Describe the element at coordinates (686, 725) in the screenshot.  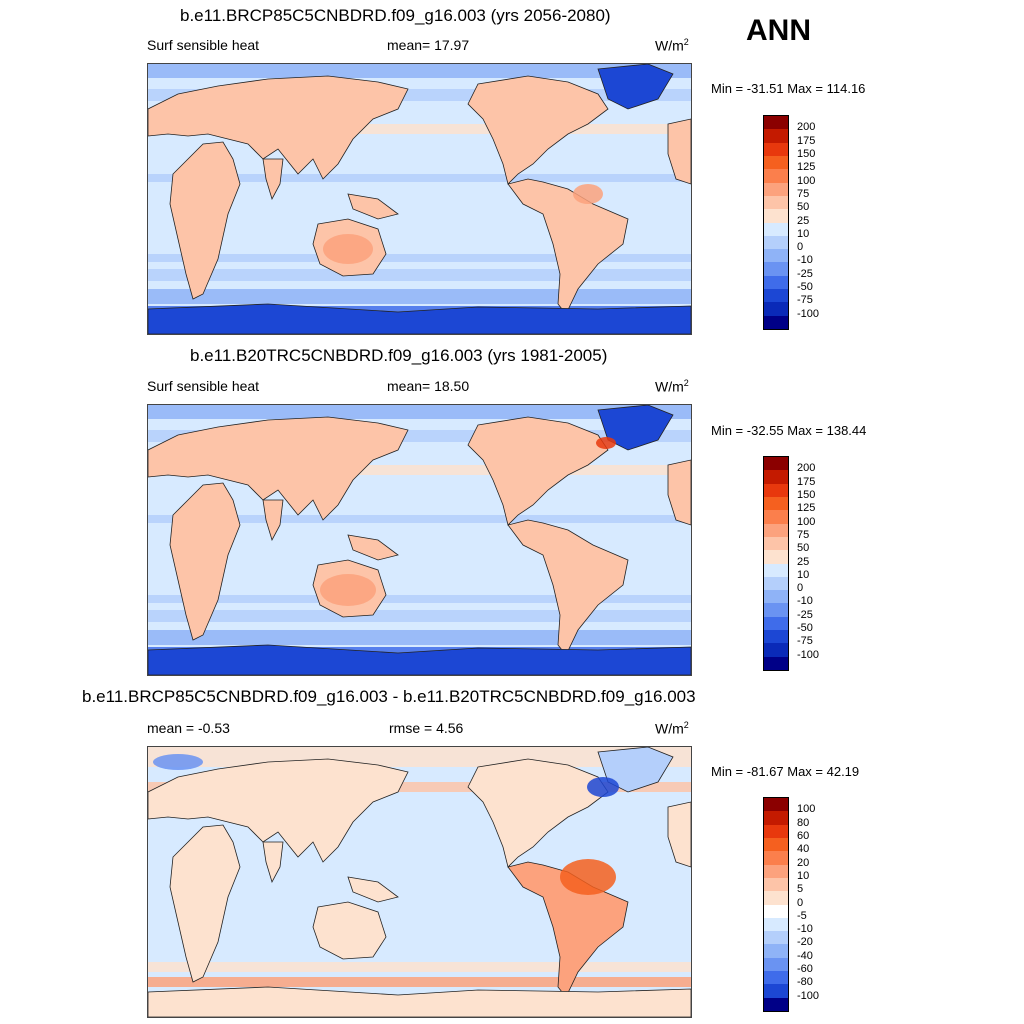
I see `panel-3-units-sup: 2` at that location.